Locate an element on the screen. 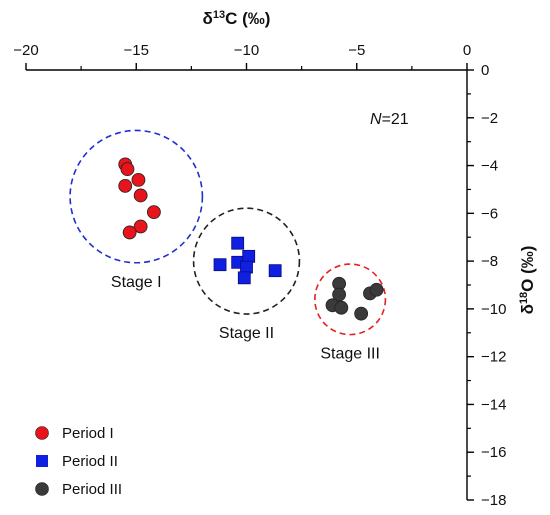 The height and width of the screenshot is (515, 550). x-tick-label: −20 is located at coordinates (25, 50).